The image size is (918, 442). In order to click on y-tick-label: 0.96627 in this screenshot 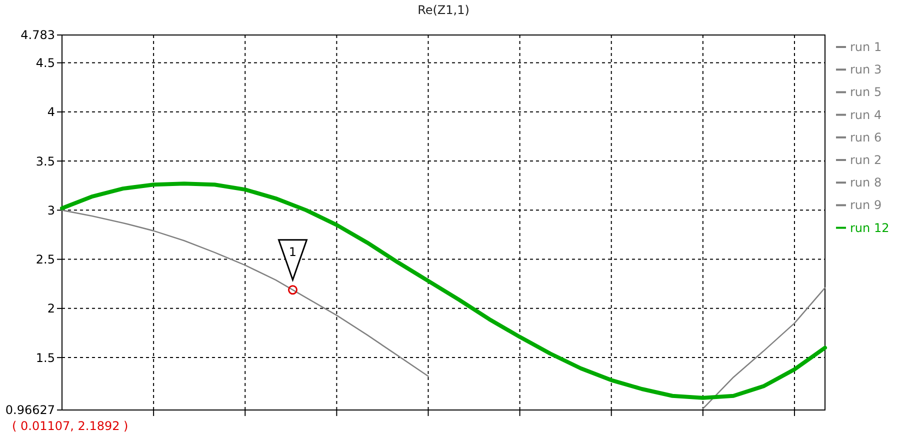, I will do `click(30, 410)`.